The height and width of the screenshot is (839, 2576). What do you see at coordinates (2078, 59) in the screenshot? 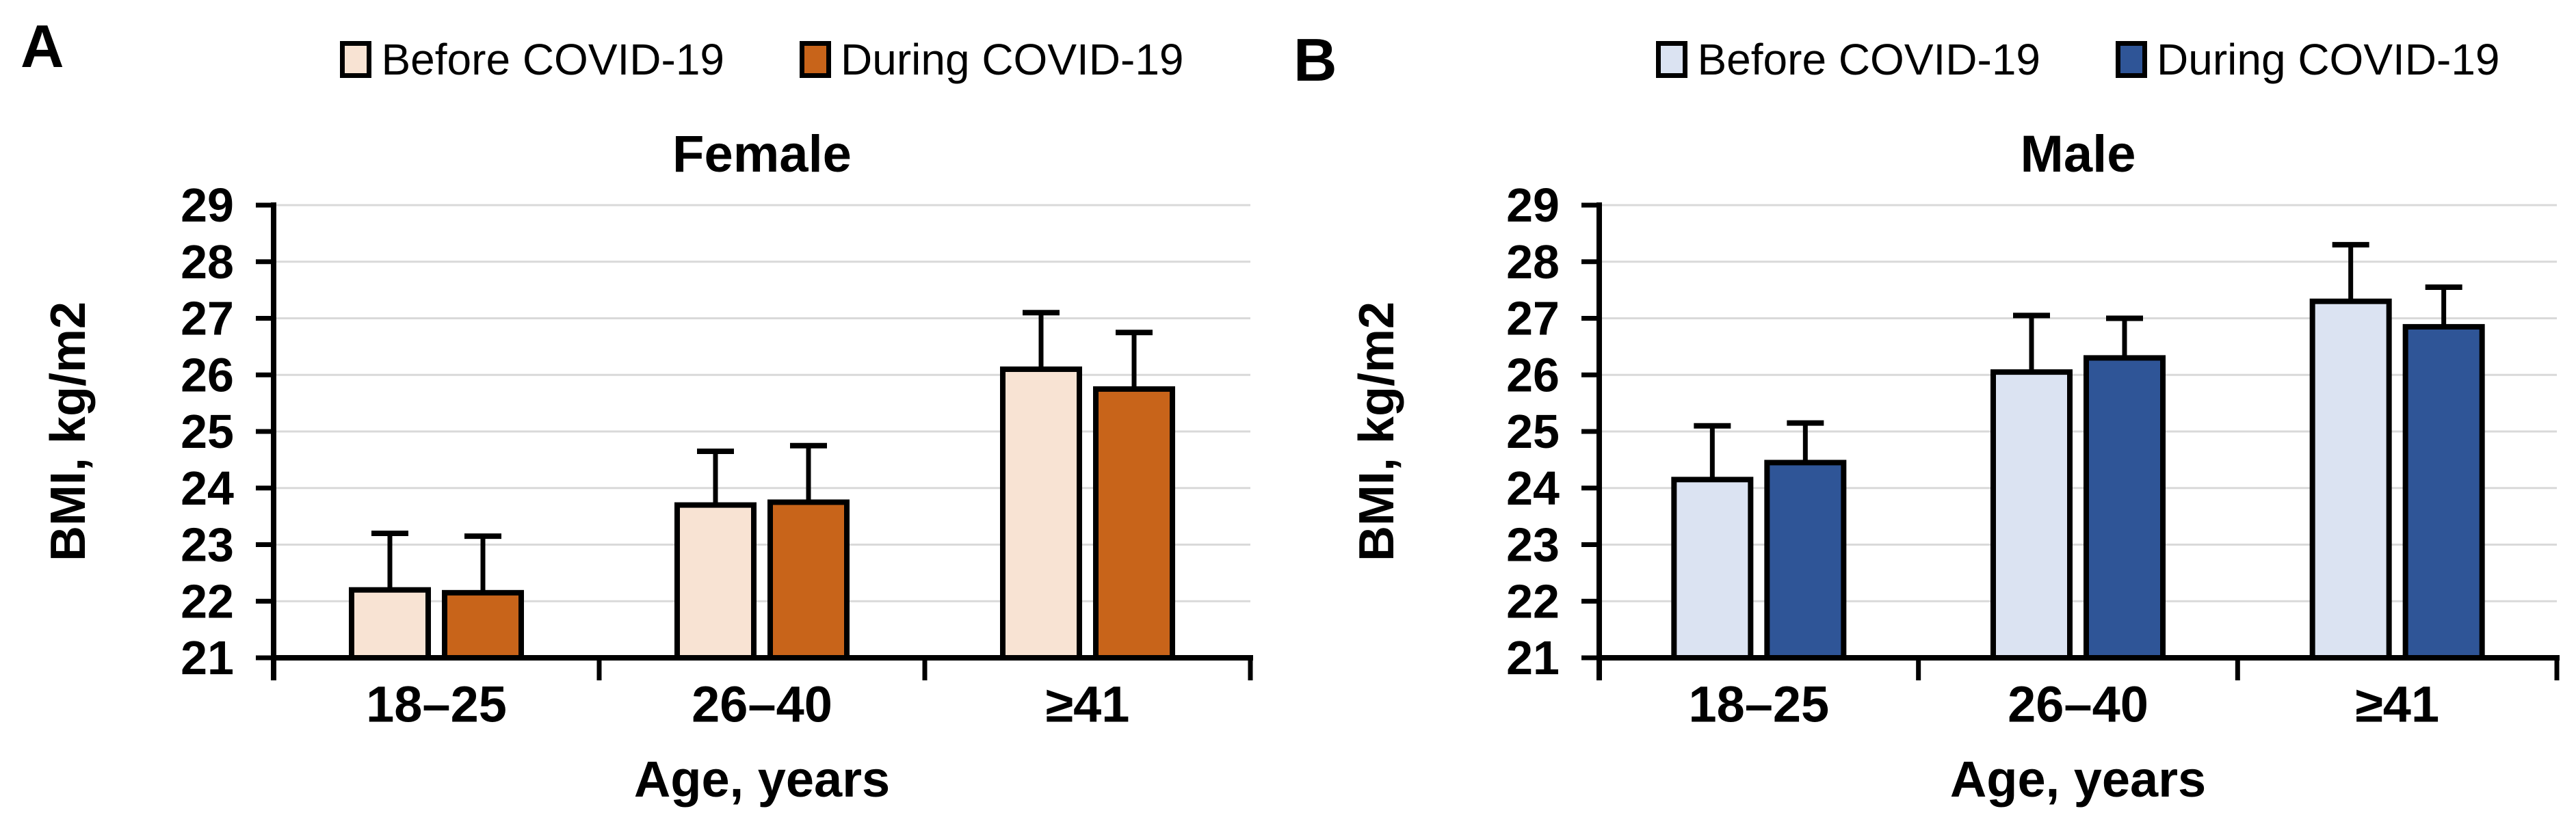
I see `legend-male: Before COVID-19 During COVID-19` at bounding box center [2078, 59].